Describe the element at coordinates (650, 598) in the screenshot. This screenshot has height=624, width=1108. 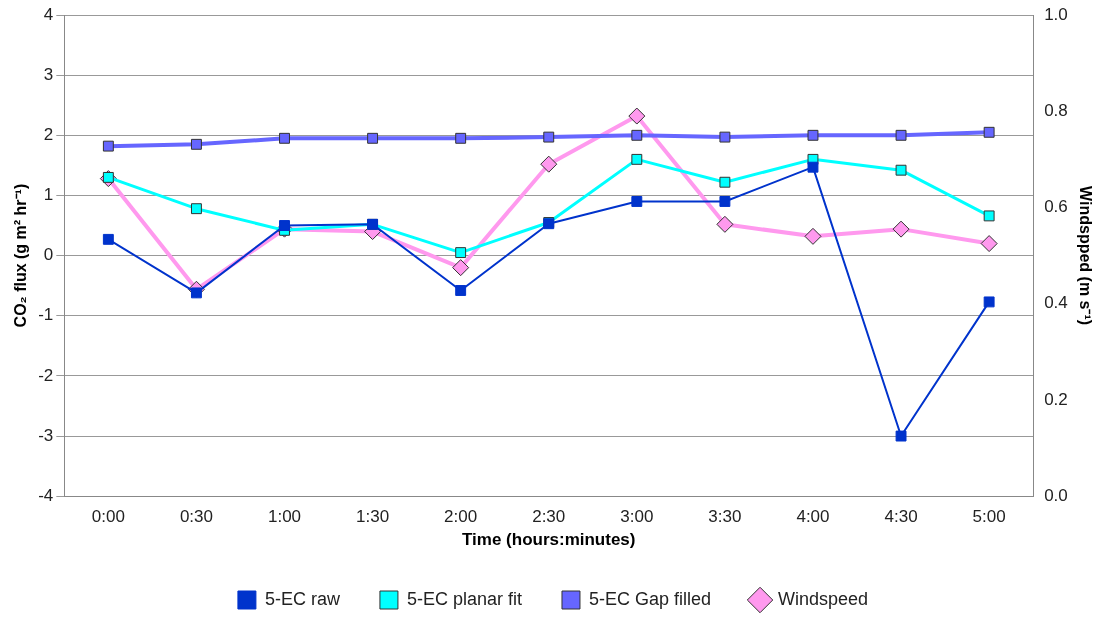
I see `legend-label: 5-EC Gap filled` at that location.